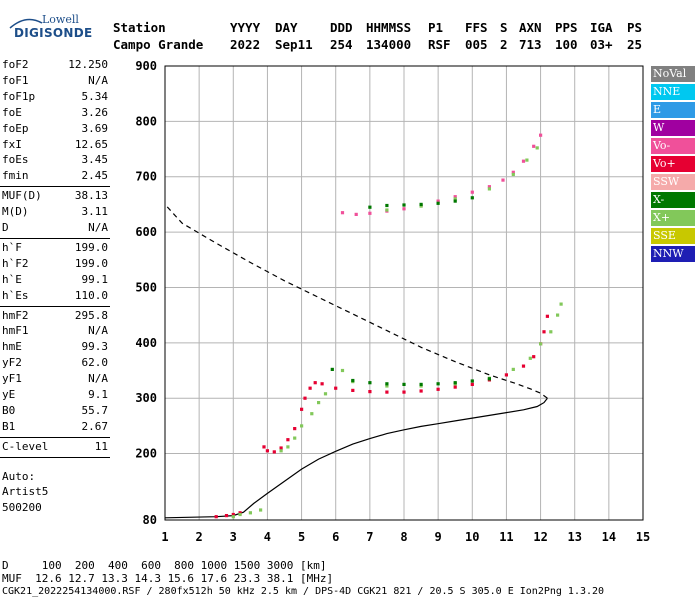  I want to click on header-label-4: HHMMSS, so click(389, 27).